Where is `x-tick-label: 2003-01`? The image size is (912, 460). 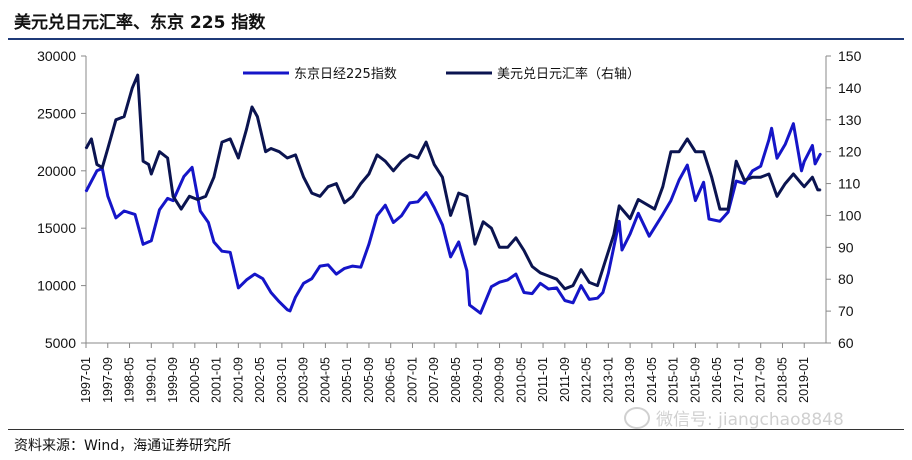 x-tick-label: 2003-01 is located at coordinates (282, 380).